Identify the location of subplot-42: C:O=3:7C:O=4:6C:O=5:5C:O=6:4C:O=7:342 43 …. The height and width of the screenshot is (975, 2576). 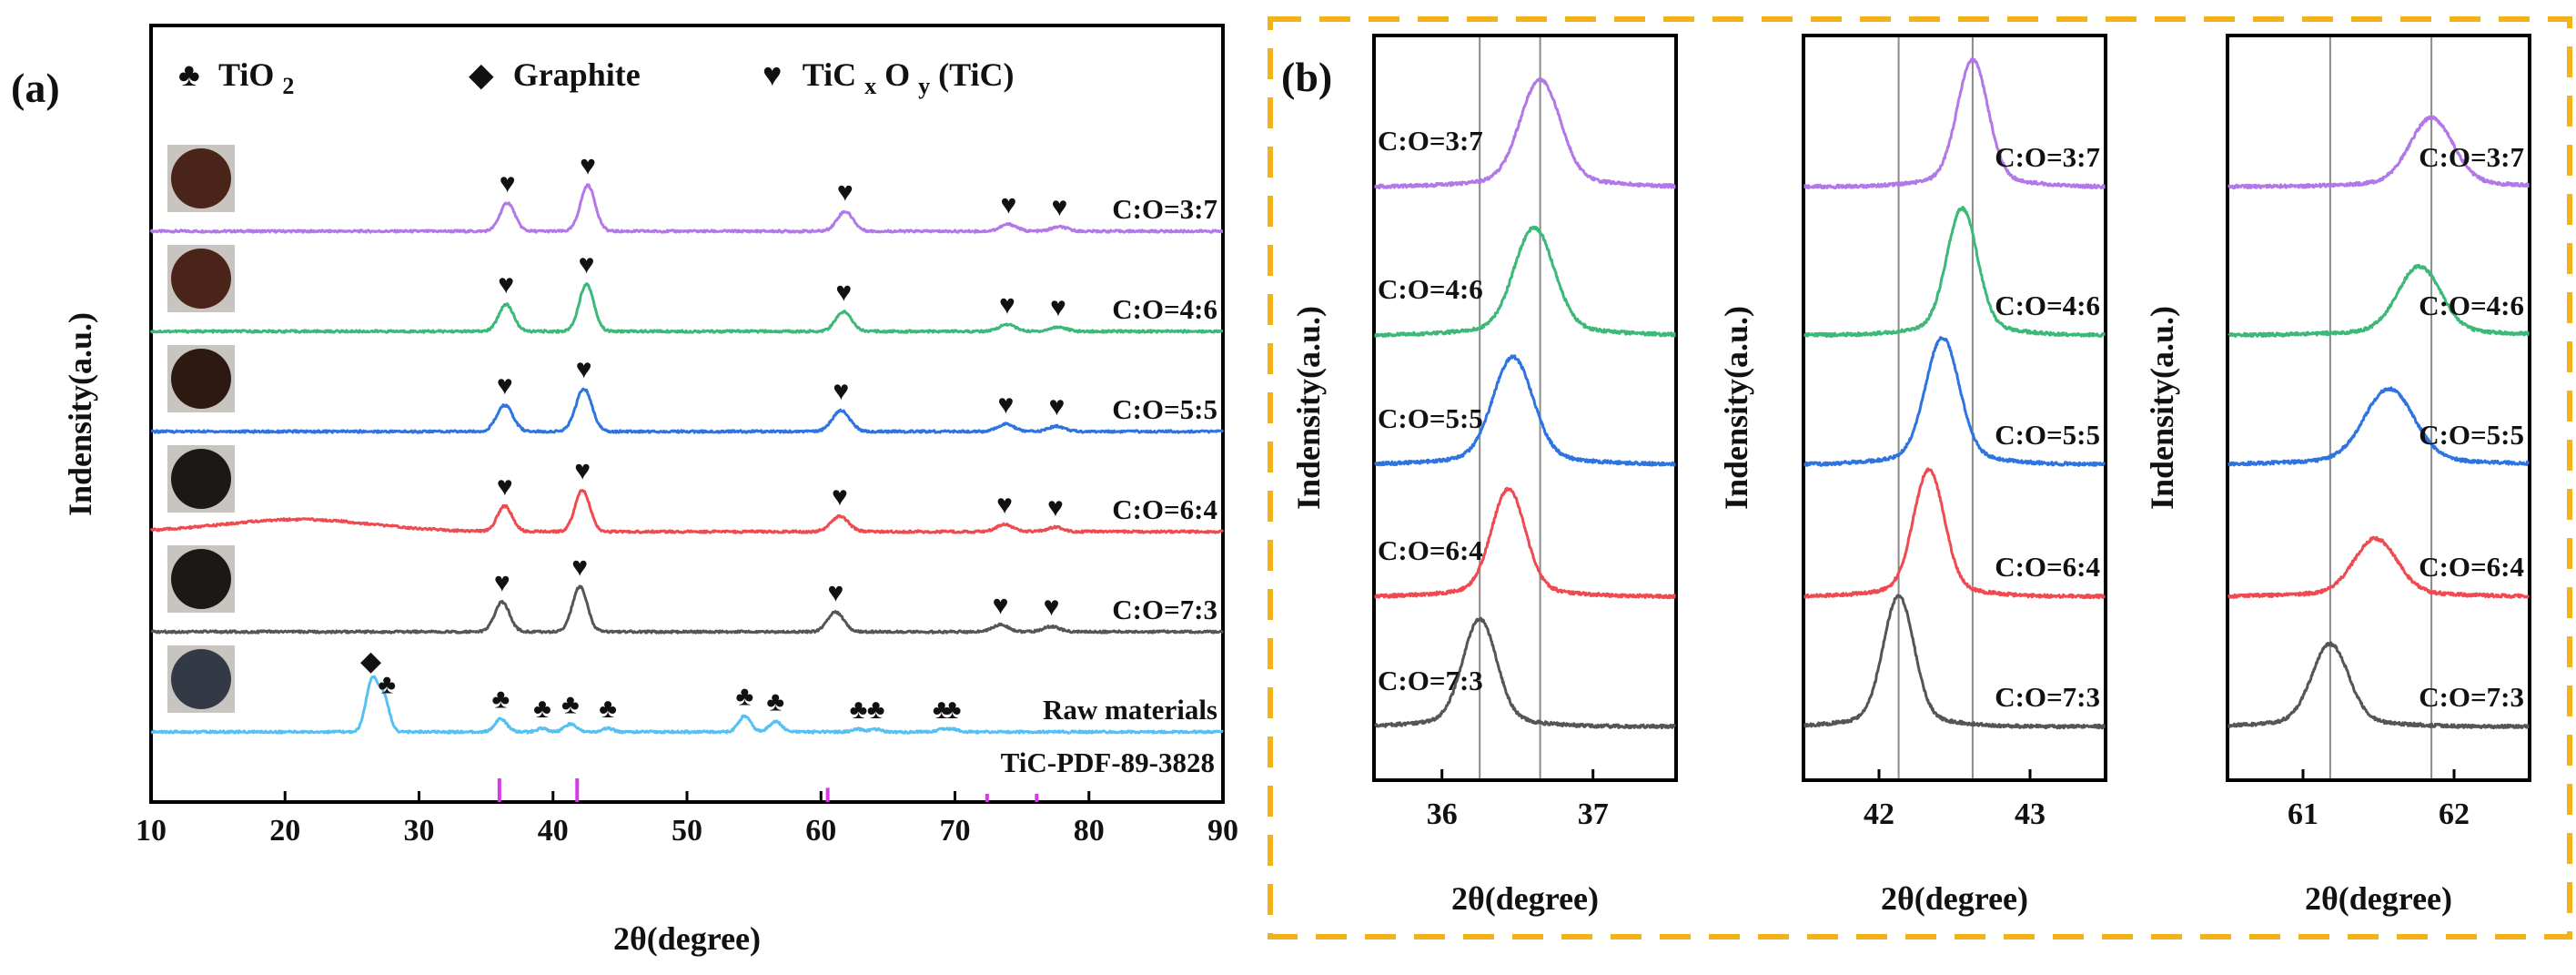
(1912, 475).